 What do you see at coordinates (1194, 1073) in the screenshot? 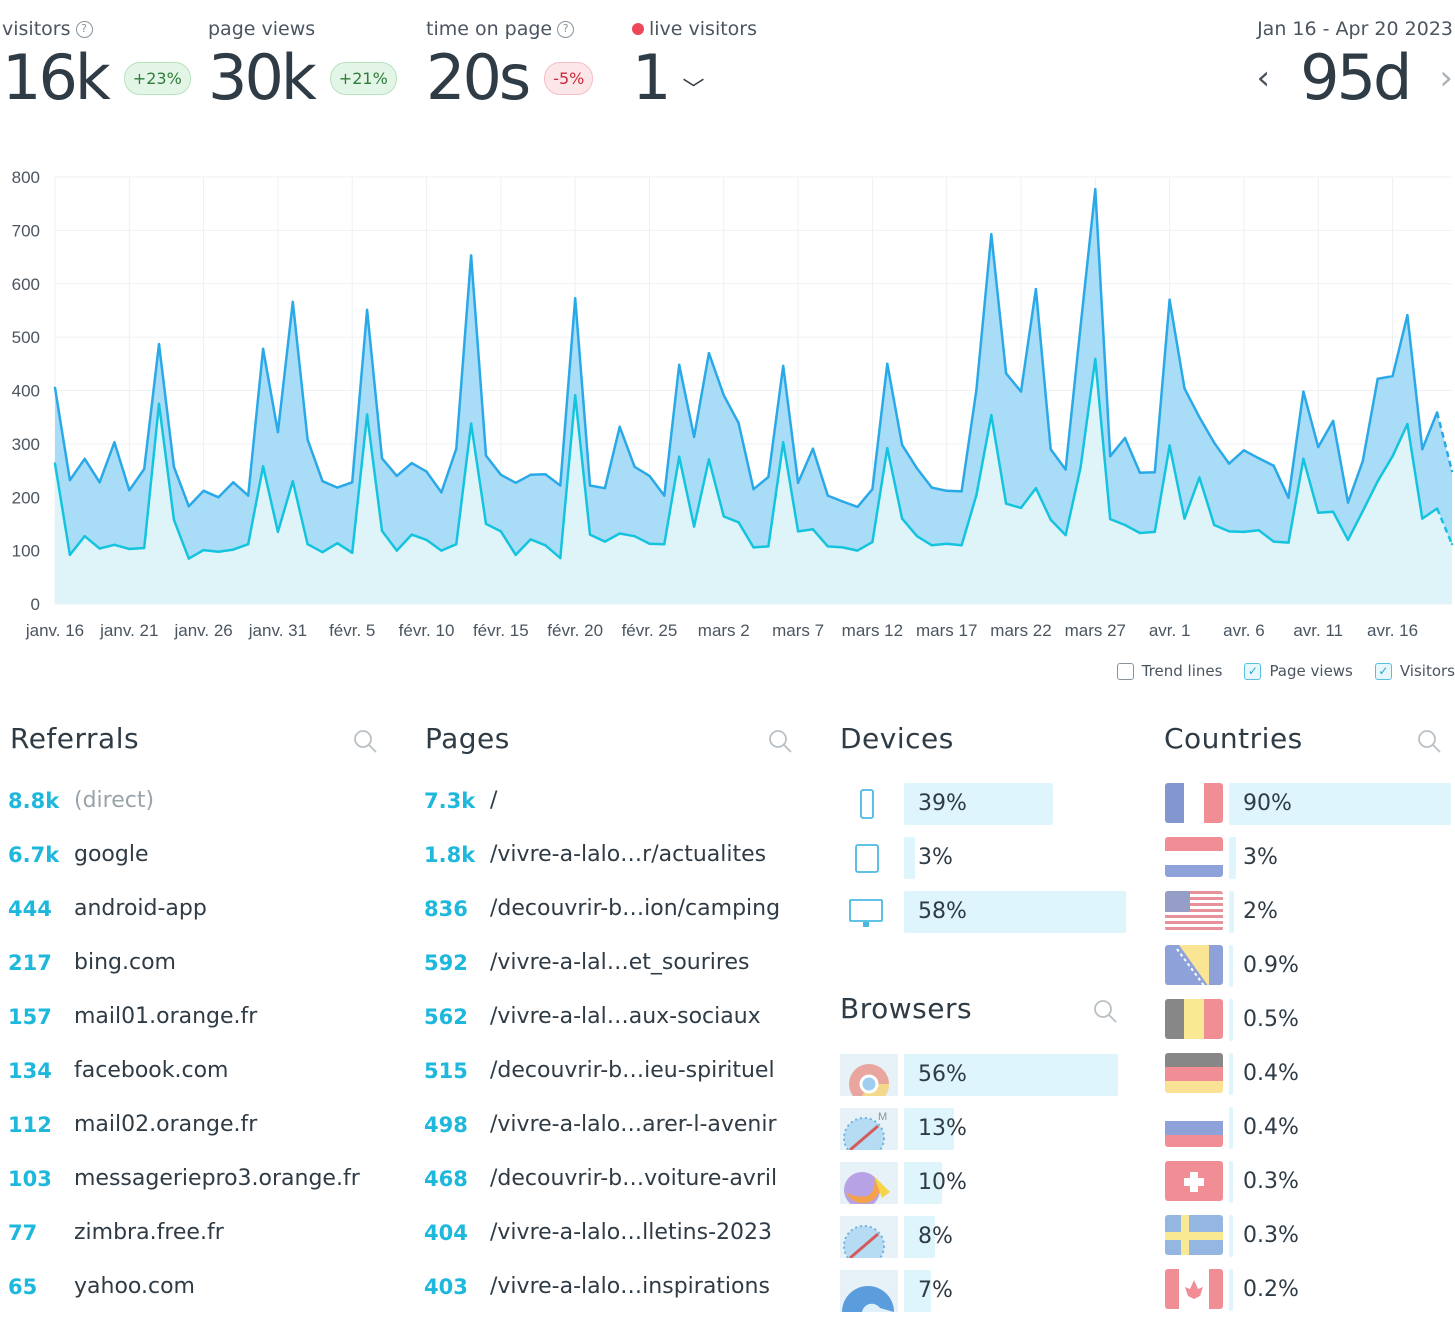
I see `germany-flag-icon` at bounding box center [1194, 1073].